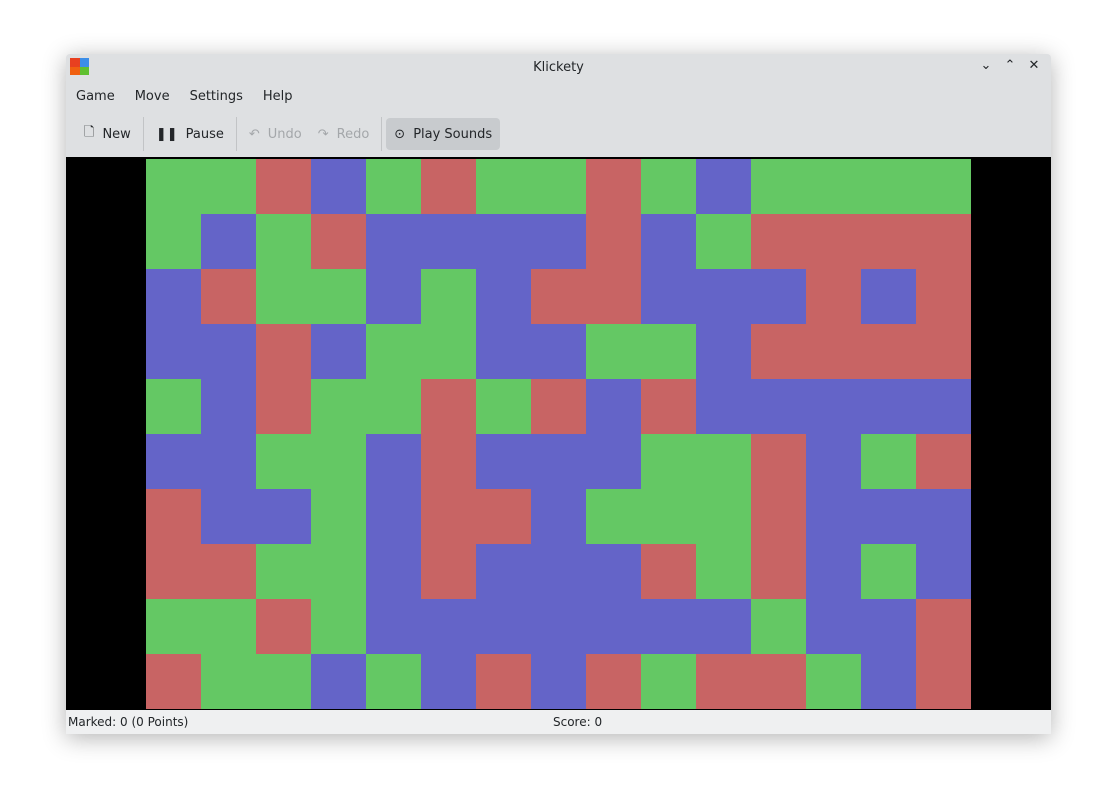 The height and width of the screenshot is (812, 1117). I want to click on menu-settings: Settings, so click(216, 96).